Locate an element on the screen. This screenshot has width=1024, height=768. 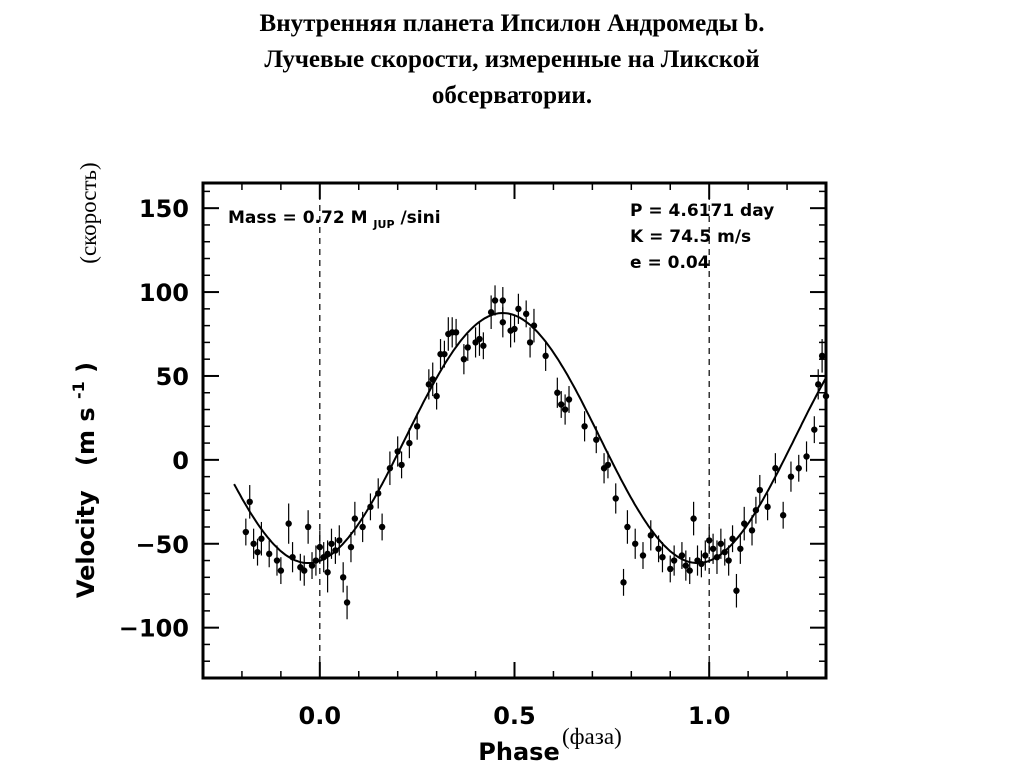
title-line-3: обсерватории. is located at coordinates (512, 95).